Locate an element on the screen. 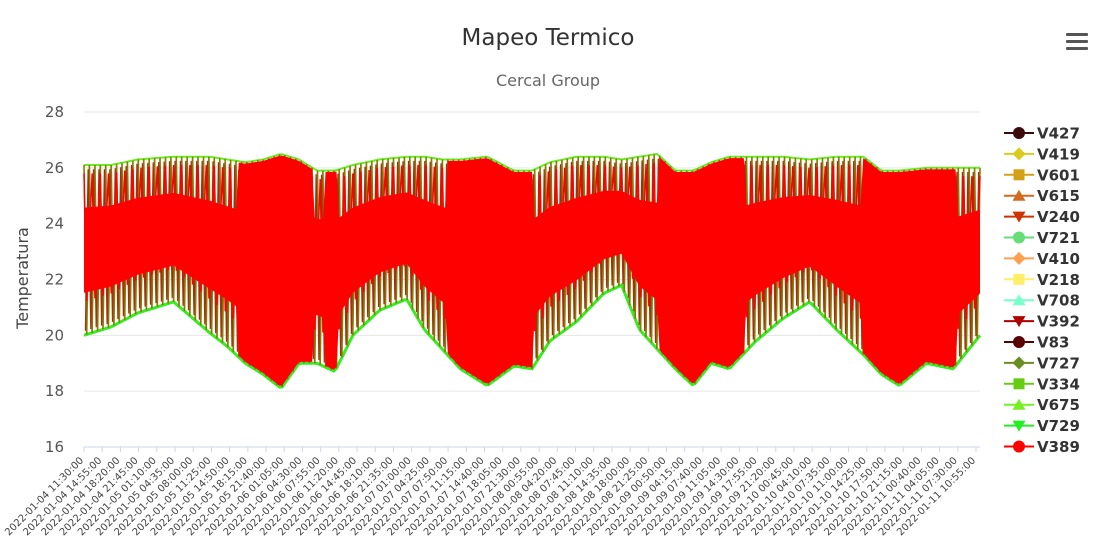  legend-item-v334: V334 is located at coordinates (1042, 384).